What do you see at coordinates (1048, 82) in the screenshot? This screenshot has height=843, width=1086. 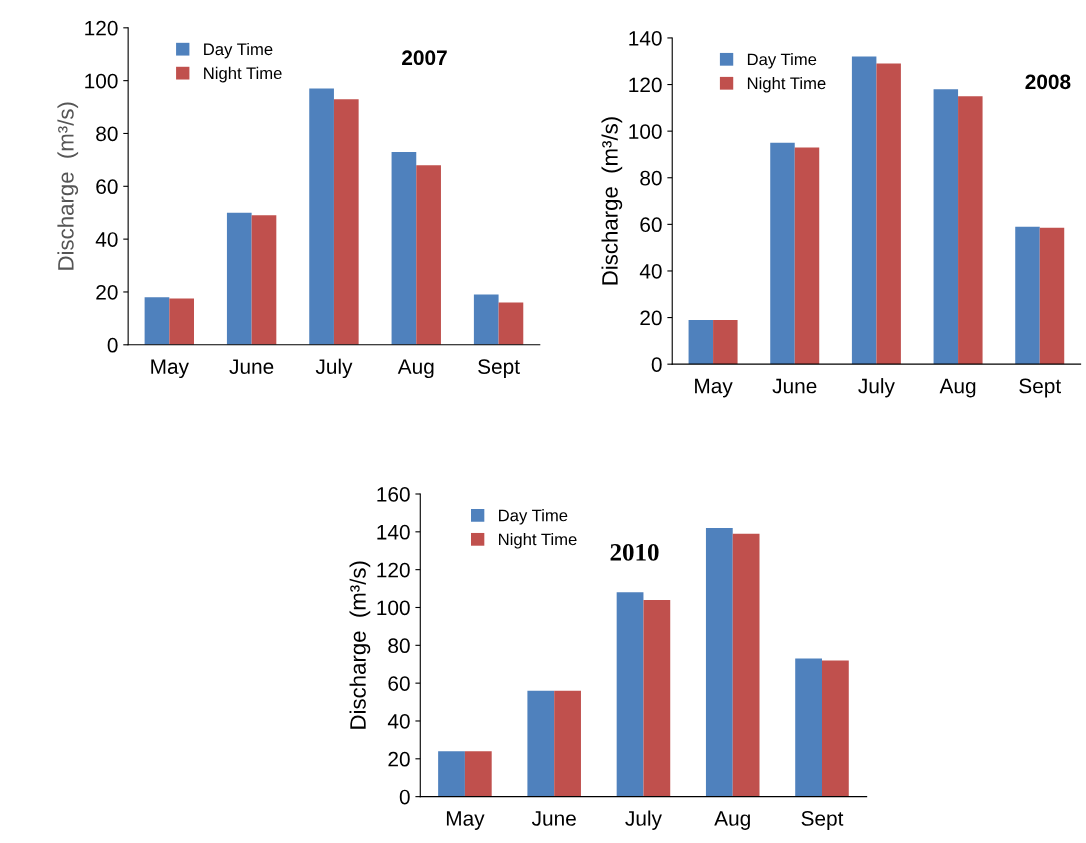 I see `text: 2008` at bounding box center [1048, 82].